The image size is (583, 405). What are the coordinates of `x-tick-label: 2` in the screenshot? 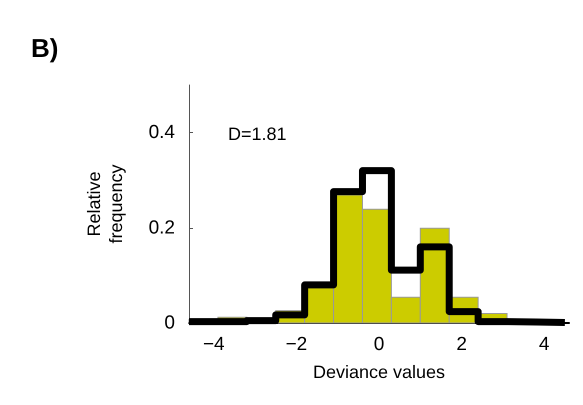 It's located at (461, 344).